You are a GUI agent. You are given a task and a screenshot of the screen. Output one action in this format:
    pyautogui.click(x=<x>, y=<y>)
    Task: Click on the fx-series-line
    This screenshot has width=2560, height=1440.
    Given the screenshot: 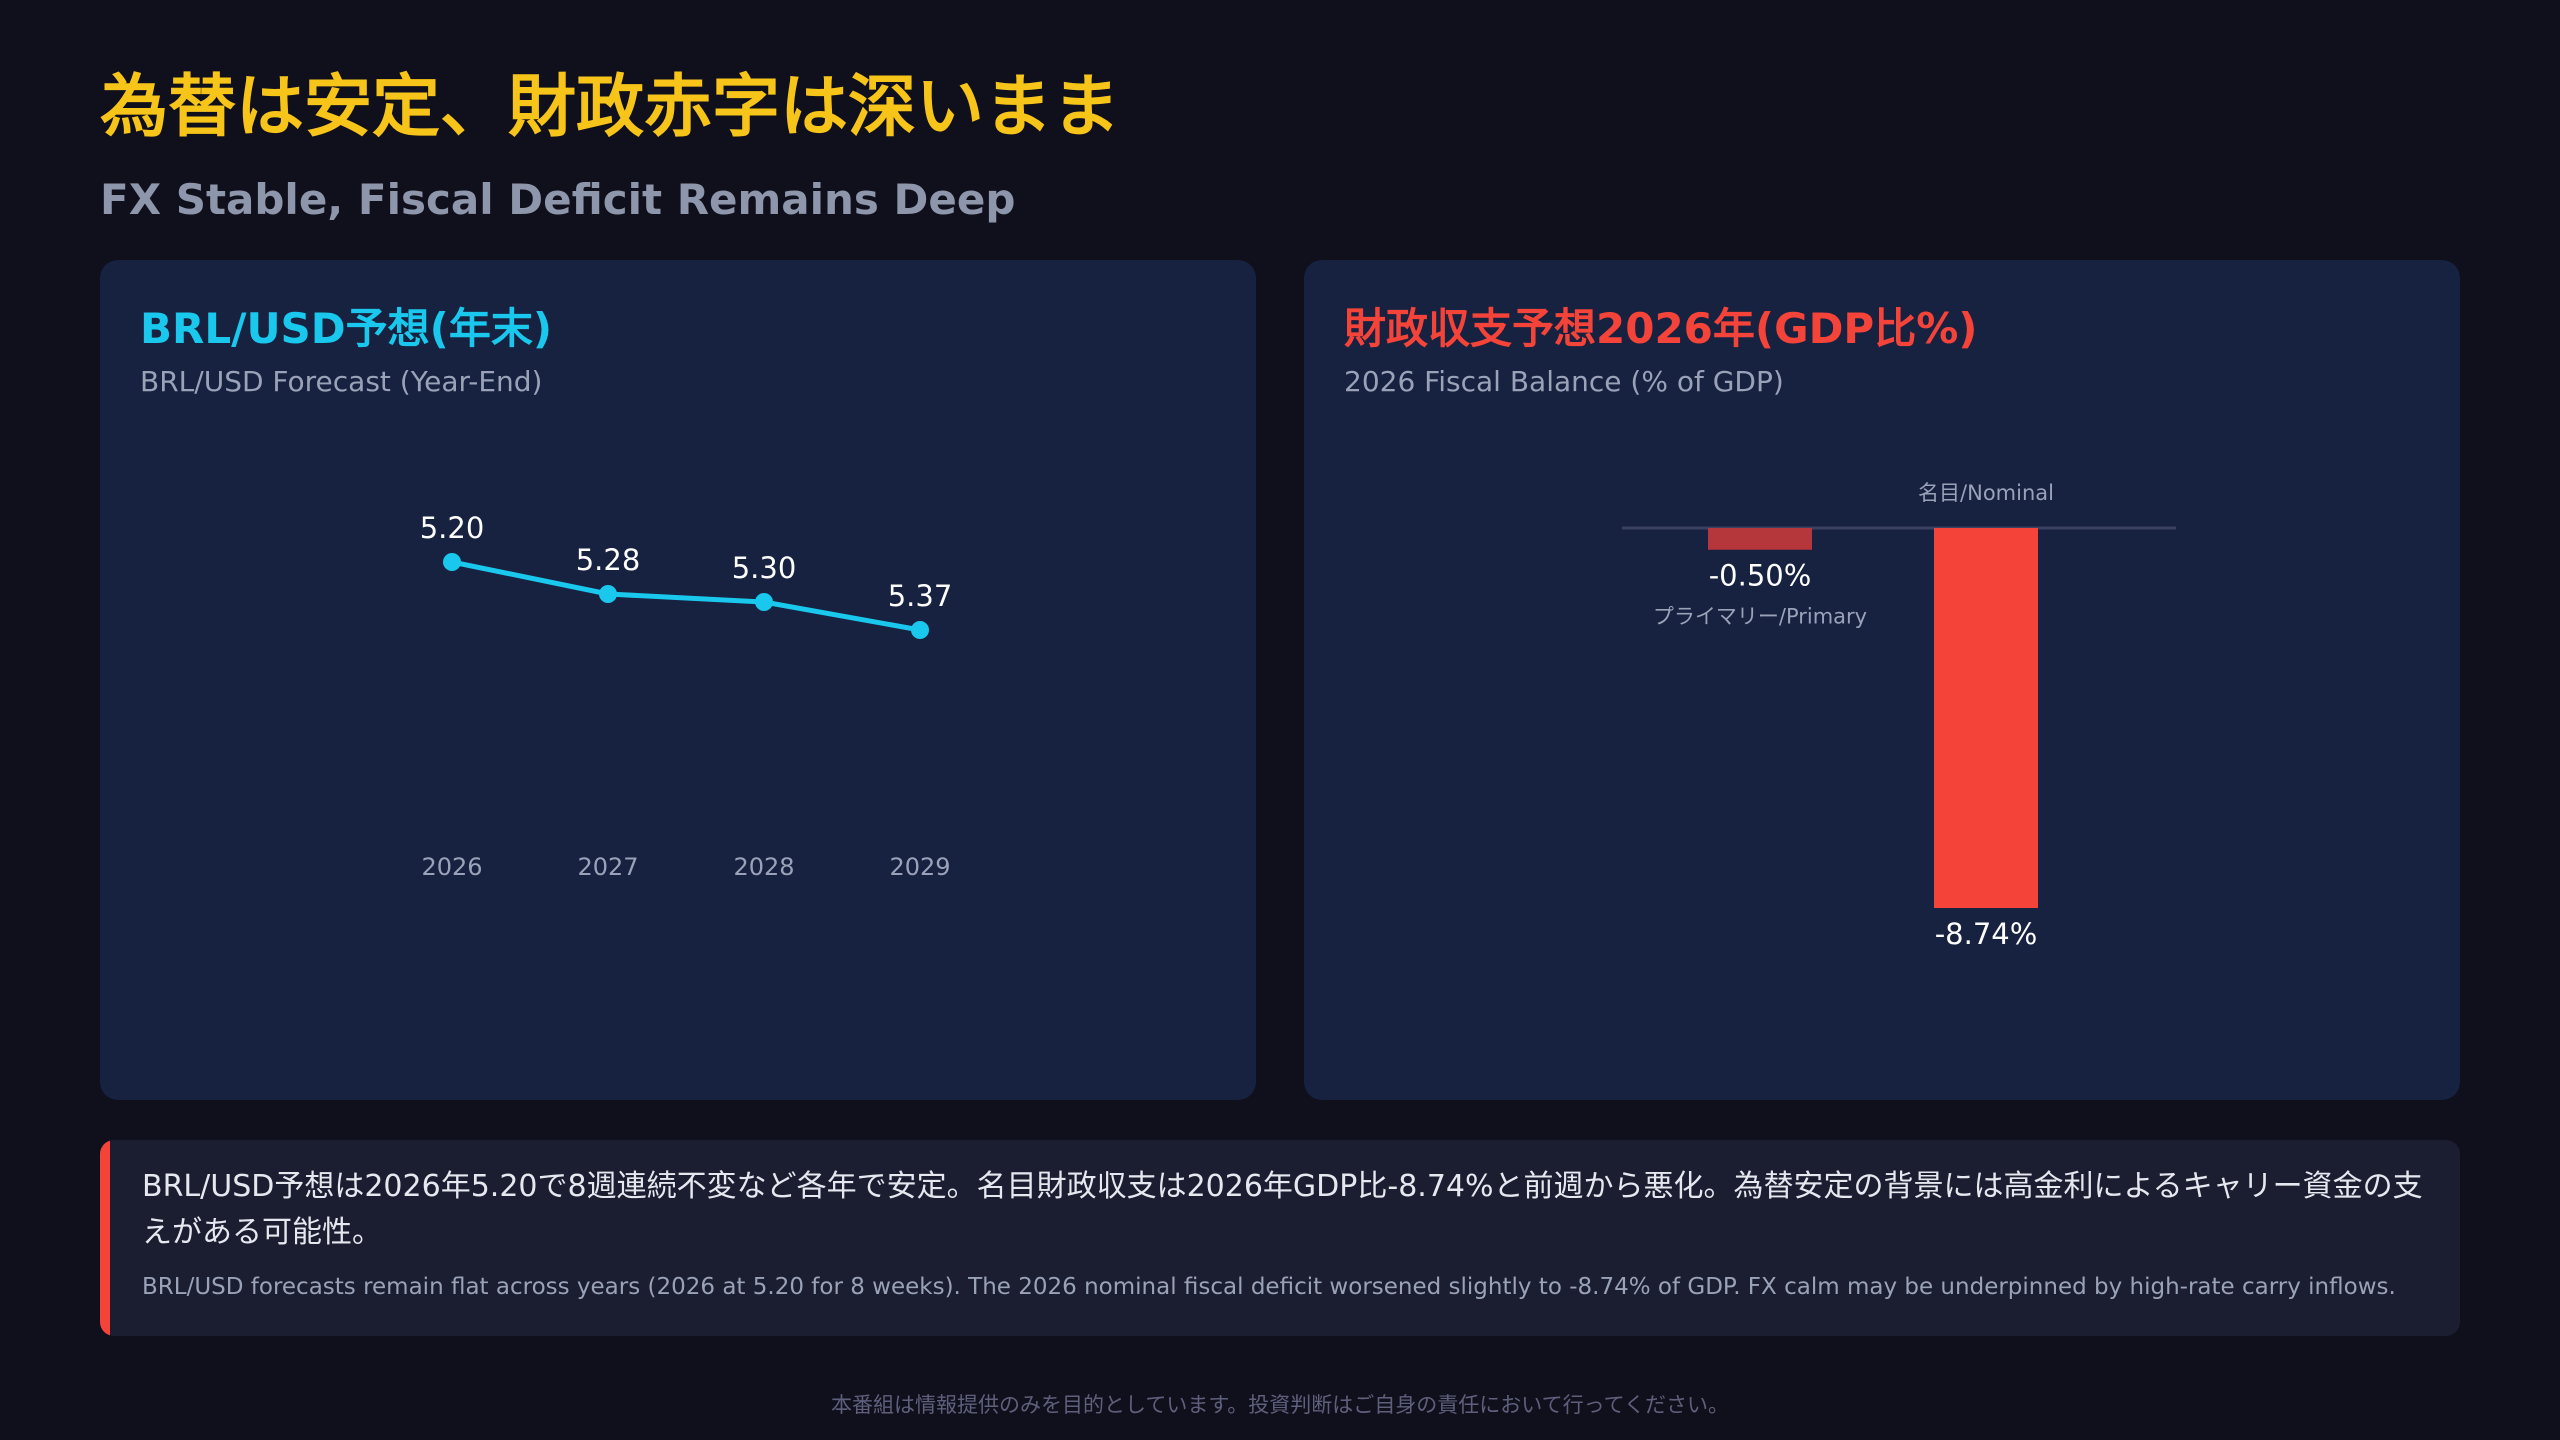 What is the action you would take?
    pyautogui.click(x=686, y=596)
    